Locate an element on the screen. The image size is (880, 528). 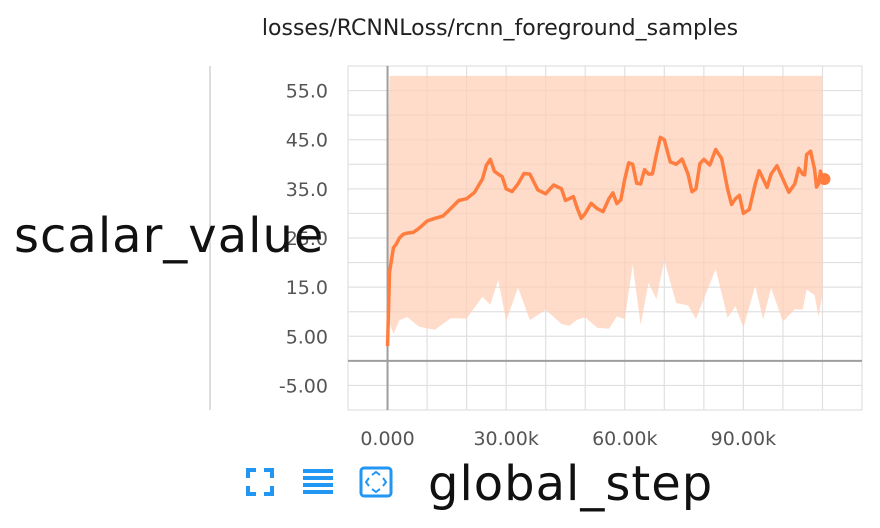
y-tick-label: 25.0 is located at coordinates (307, 239).